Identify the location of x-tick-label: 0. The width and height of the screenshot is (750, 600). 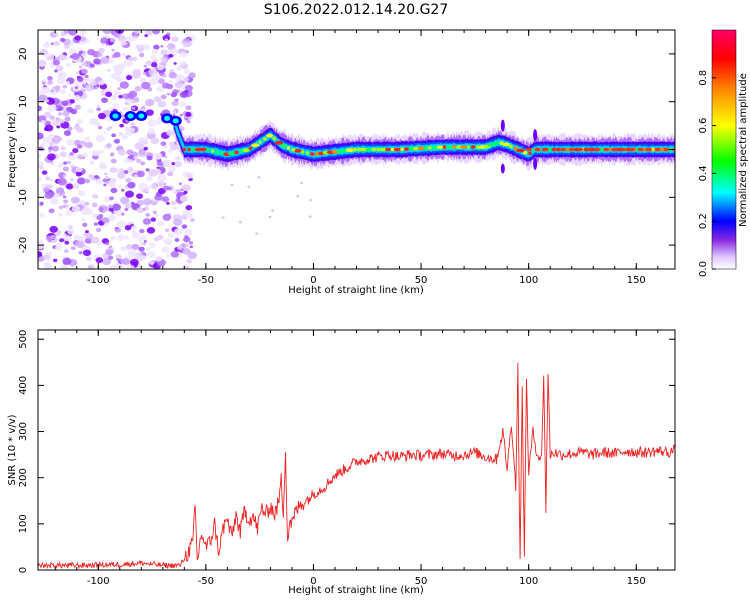
(313, 280).